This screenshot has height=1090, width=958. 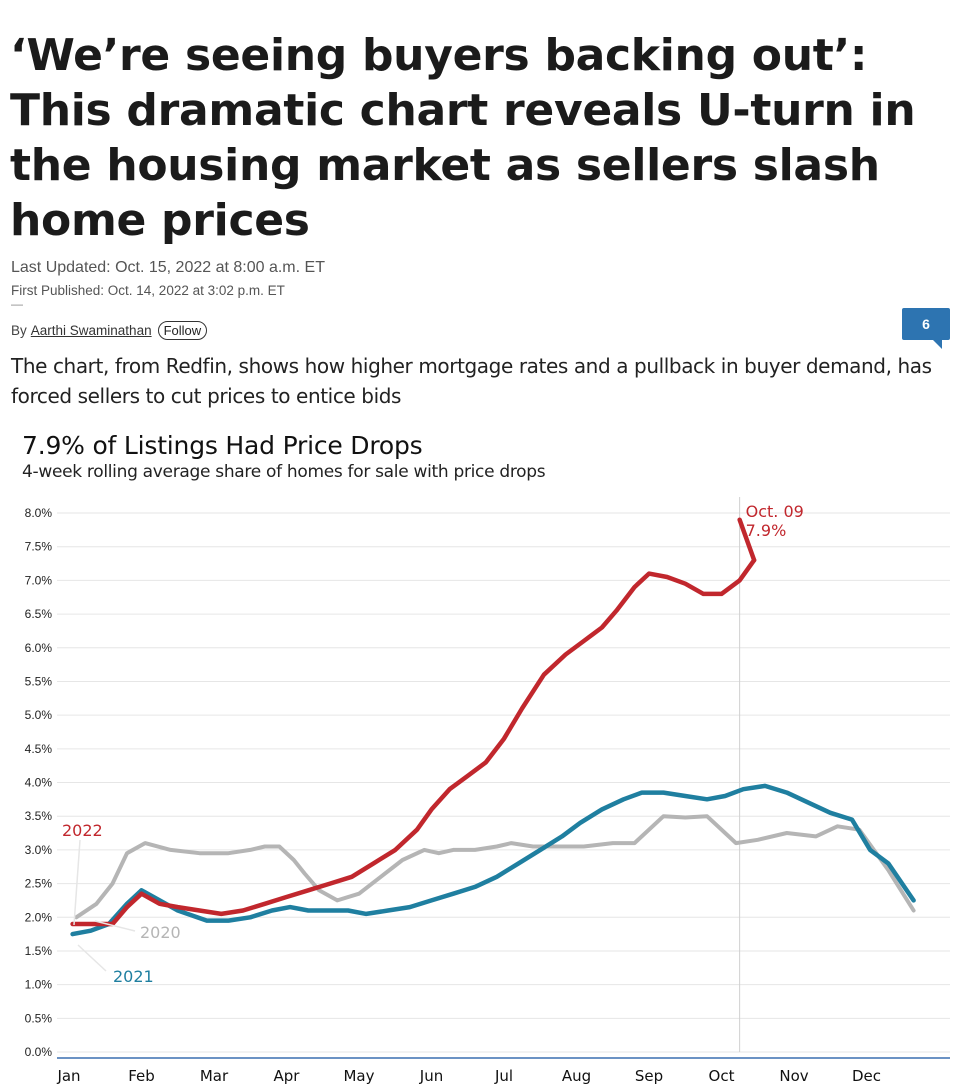 What do you see at coordinates (39, 749) in the screenshot?
I see `y-tick-label: 4.5%` at bounding box center [39, 749].